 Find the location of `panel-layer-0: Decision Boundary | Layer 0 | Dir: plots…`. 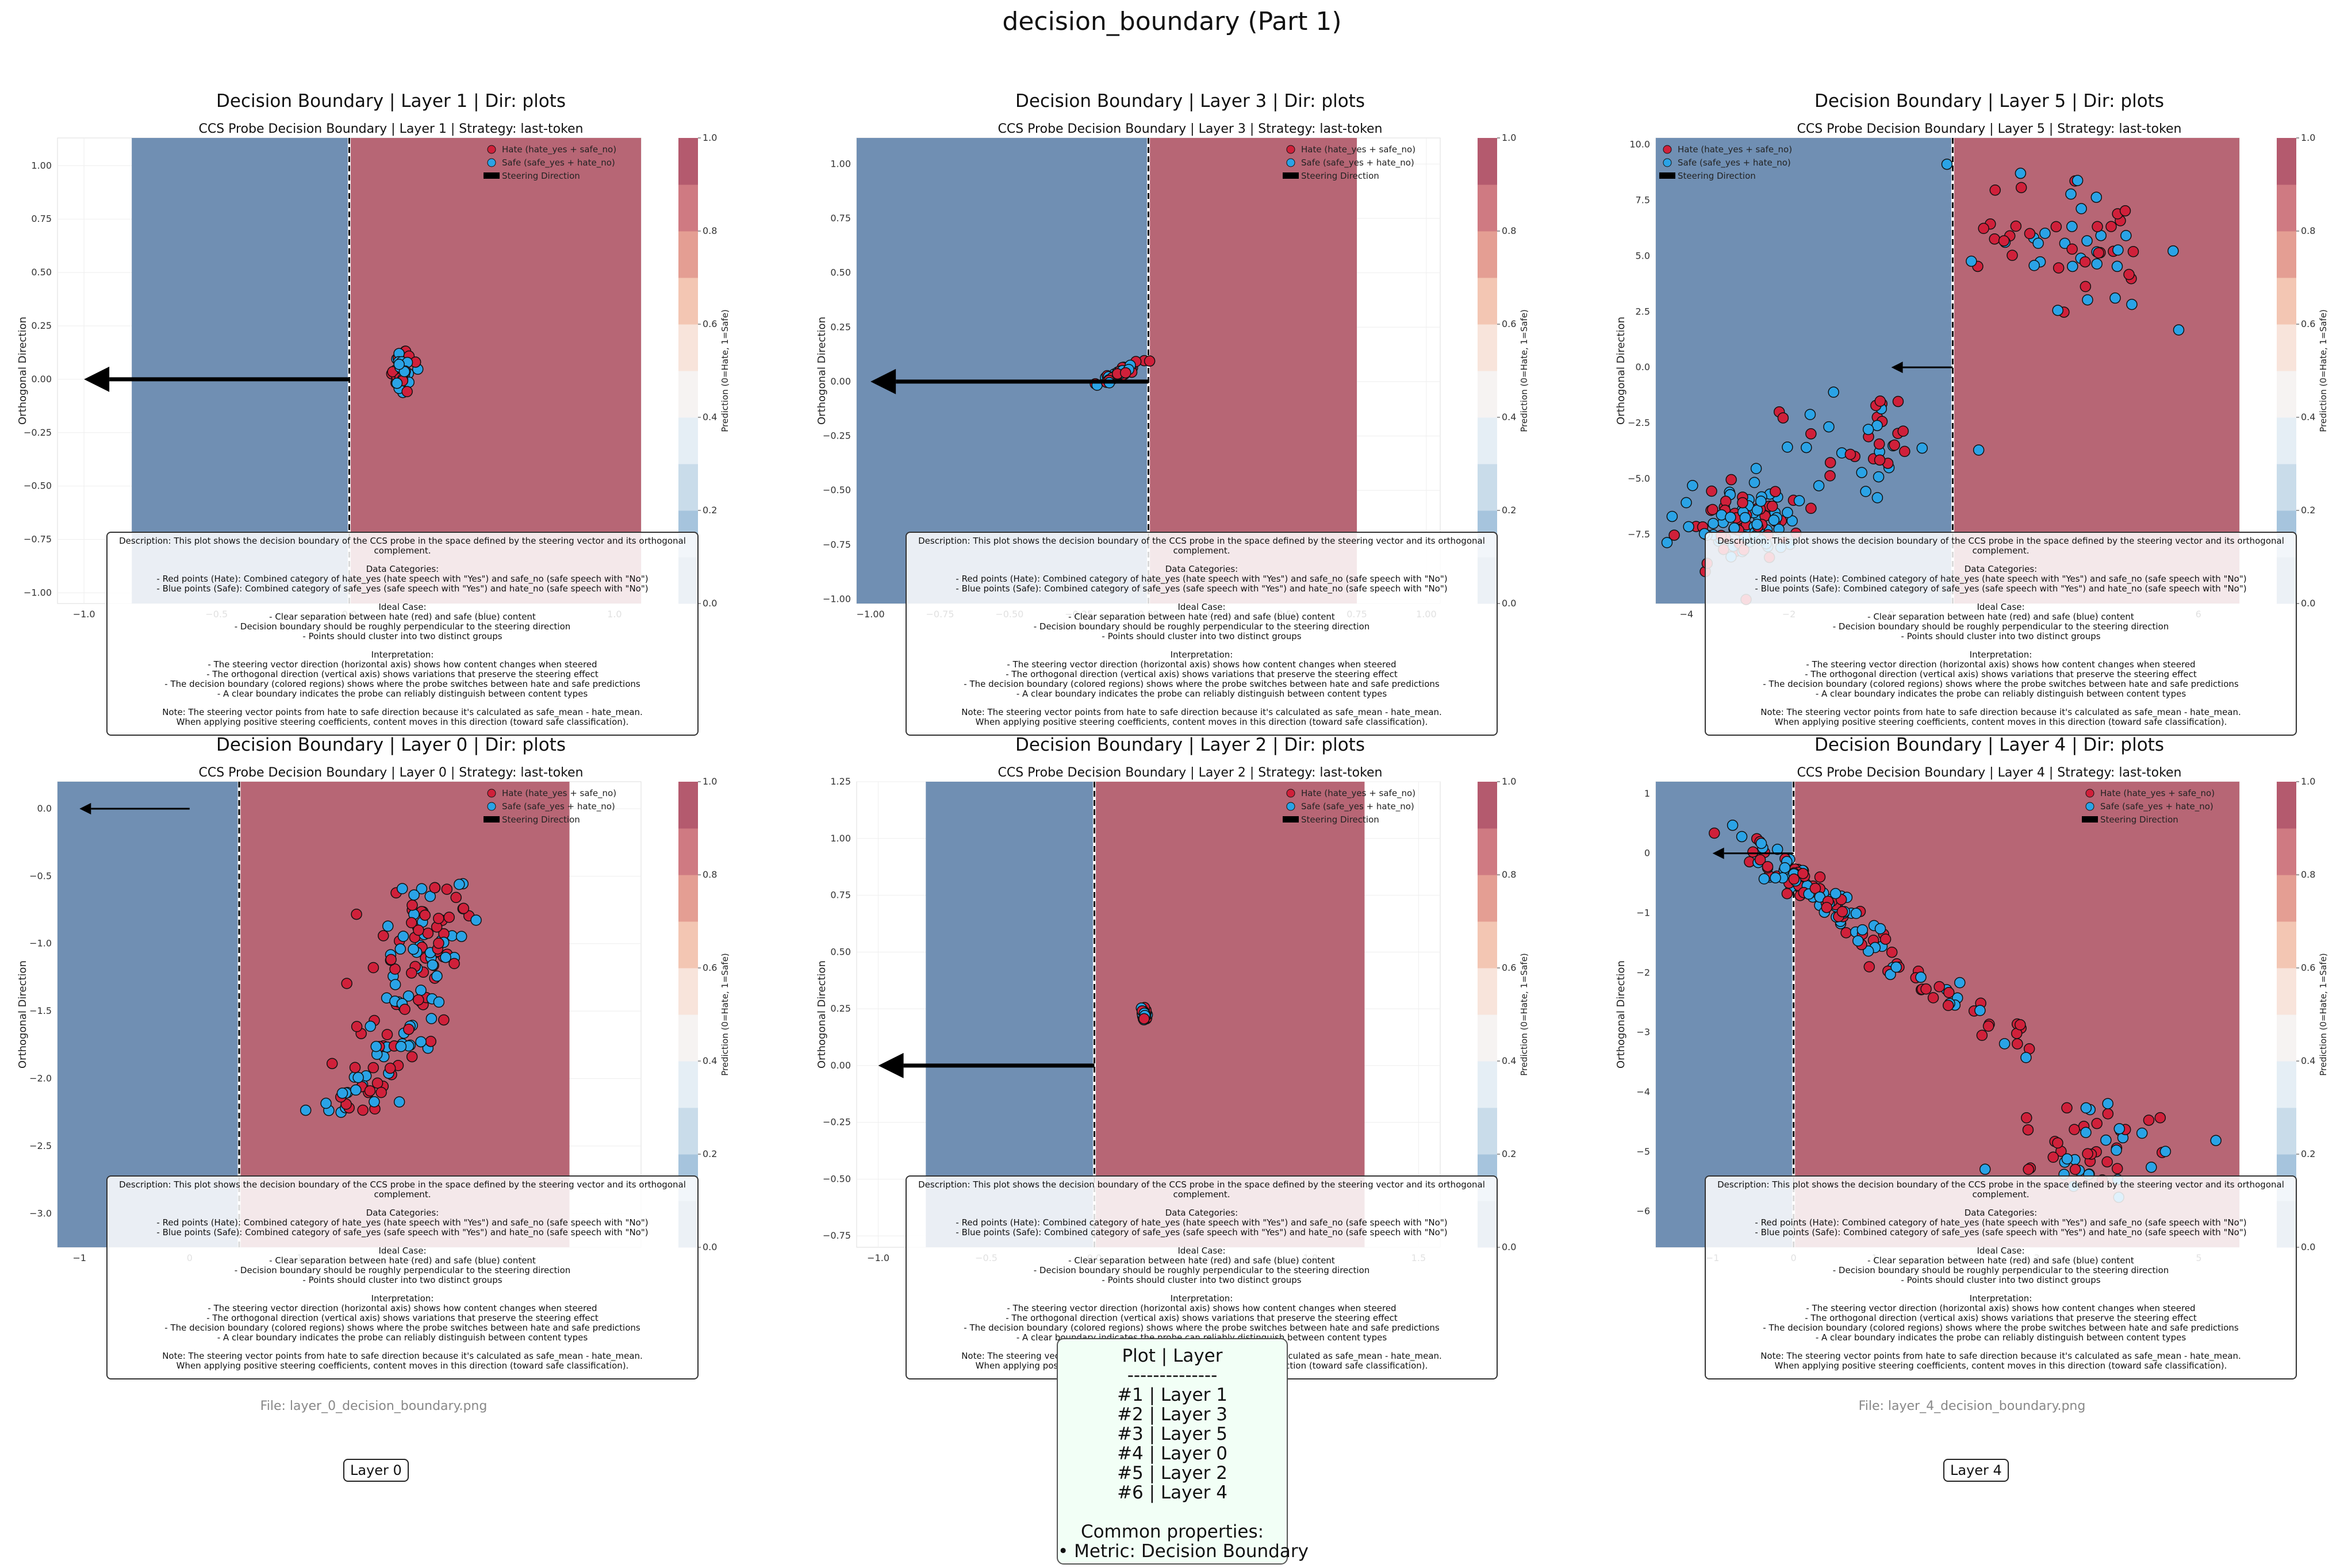

panel-layer-0: Decision Boundary | Layer 0 | Dir: plots… is located at coordinates (391, 1055).